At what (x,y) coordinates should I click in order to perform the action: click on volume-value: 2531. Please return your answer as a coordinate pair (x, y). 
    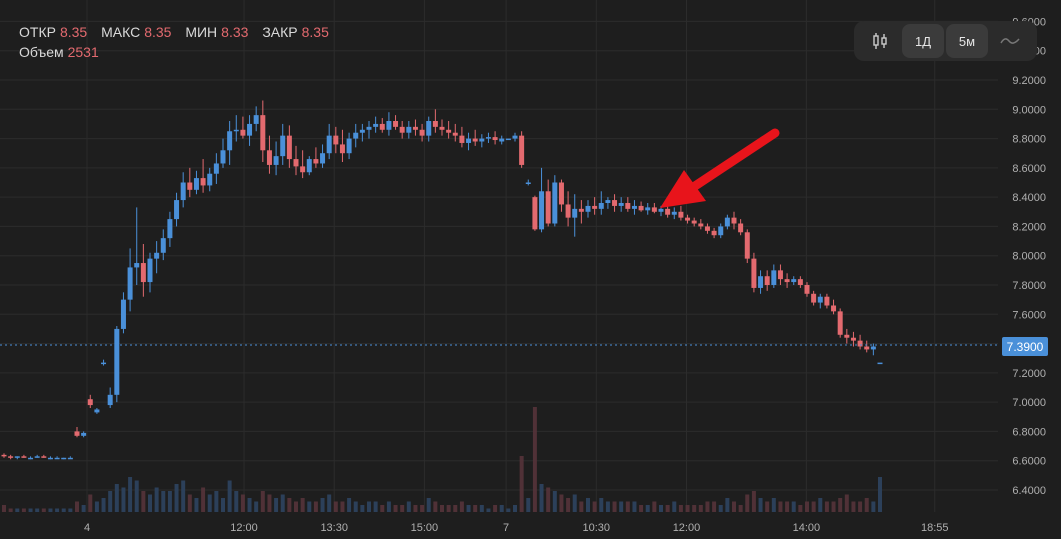
    Looking at the image, I should click on (83, 52).